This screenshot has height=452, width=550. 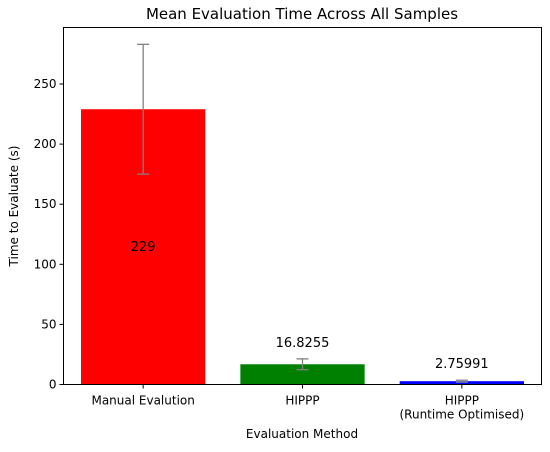 I want to click on data-label: 229, so click(x=143, y=247).